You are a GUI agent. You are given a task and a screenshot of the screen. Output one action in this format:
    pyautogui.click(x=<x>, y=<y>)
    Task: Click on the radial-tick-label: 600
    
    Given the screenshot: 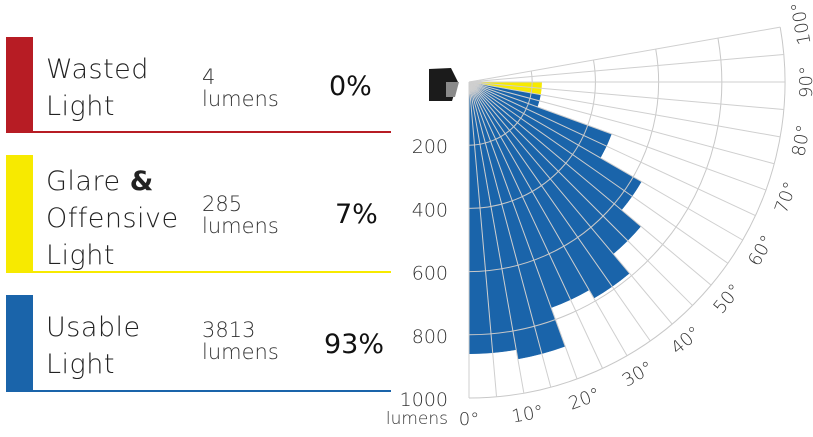 What is the action you would take?
    pyautogui.click(x=430, y=274)
    